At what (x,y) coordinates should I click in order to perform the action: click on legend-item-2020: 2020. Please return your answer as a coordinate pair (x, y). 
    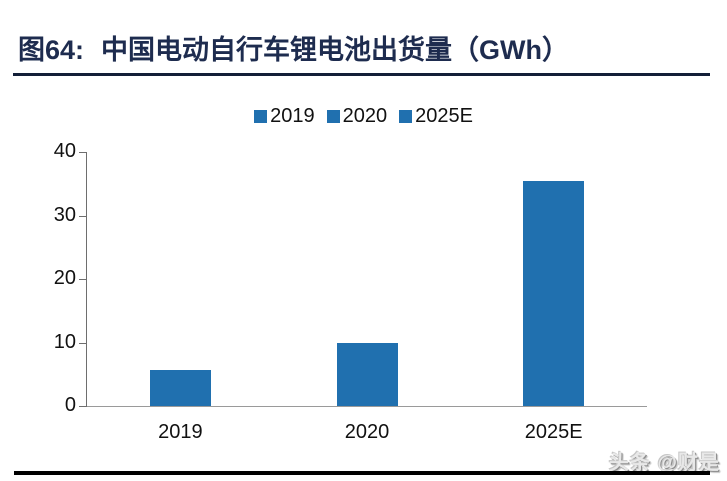
    Looking at the image, I should click on (357, 116).